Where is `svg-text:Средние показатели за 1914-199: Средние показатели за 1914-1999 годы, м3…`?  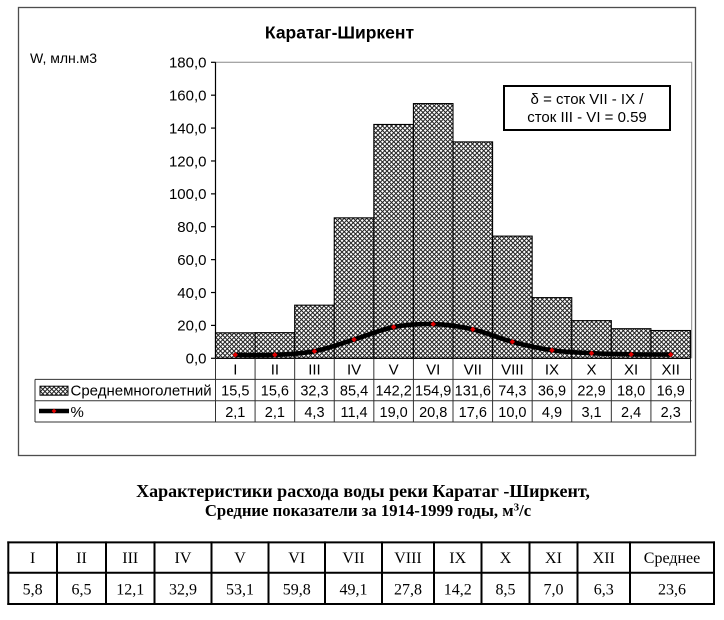
svg-text:Средние показатели за 1914-199: Средние показатели за 1914-1999 годы, м3… is located at coordinates (368, 510).